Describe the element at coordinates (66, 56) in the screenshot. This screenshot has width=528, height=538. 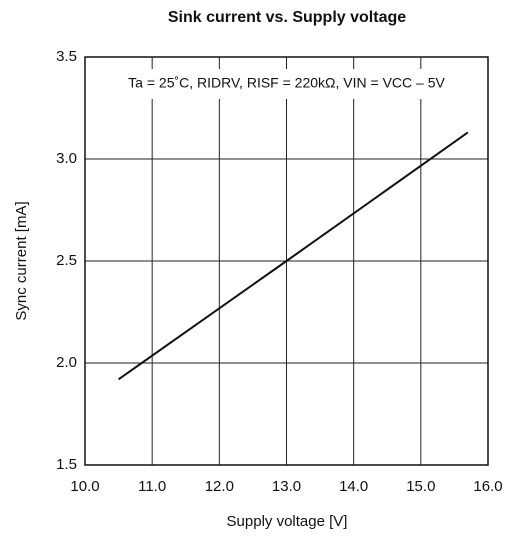
I see `y-tick-label: 3.5` at that location.